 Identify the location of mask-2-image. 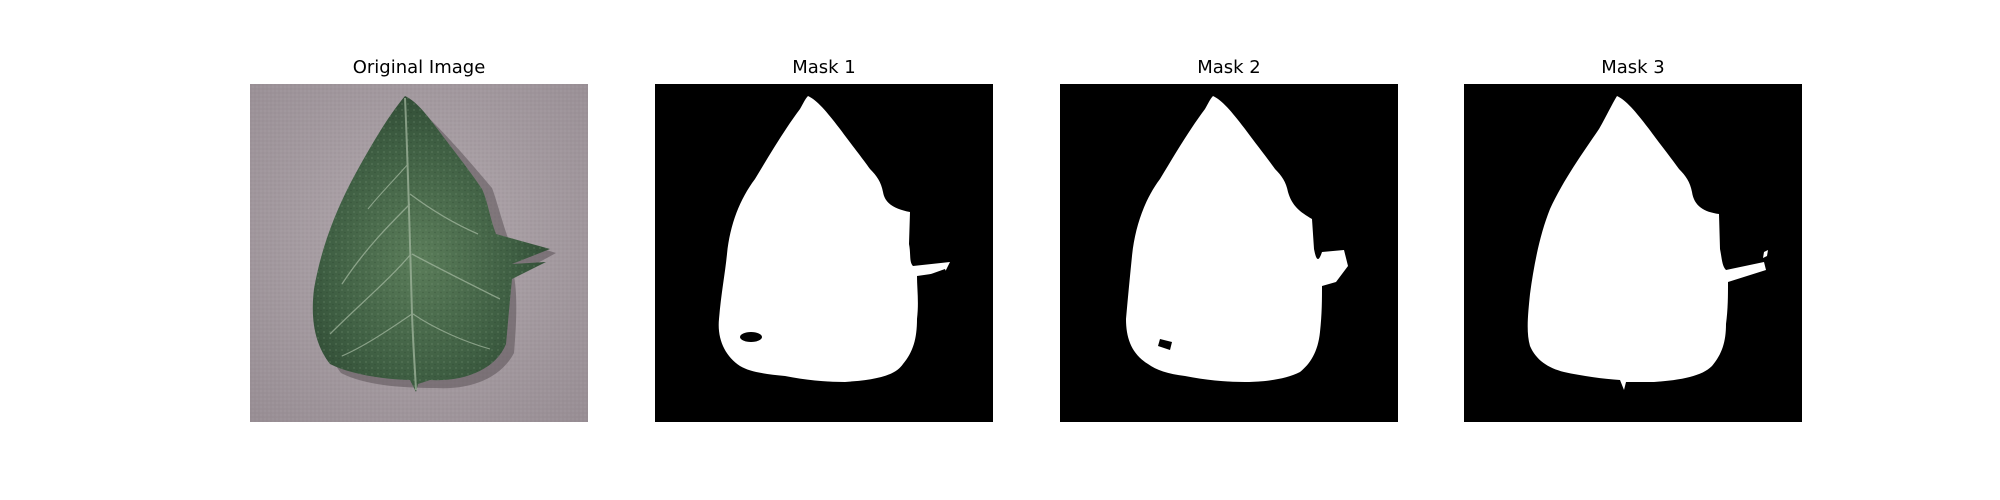
(1229, 253).